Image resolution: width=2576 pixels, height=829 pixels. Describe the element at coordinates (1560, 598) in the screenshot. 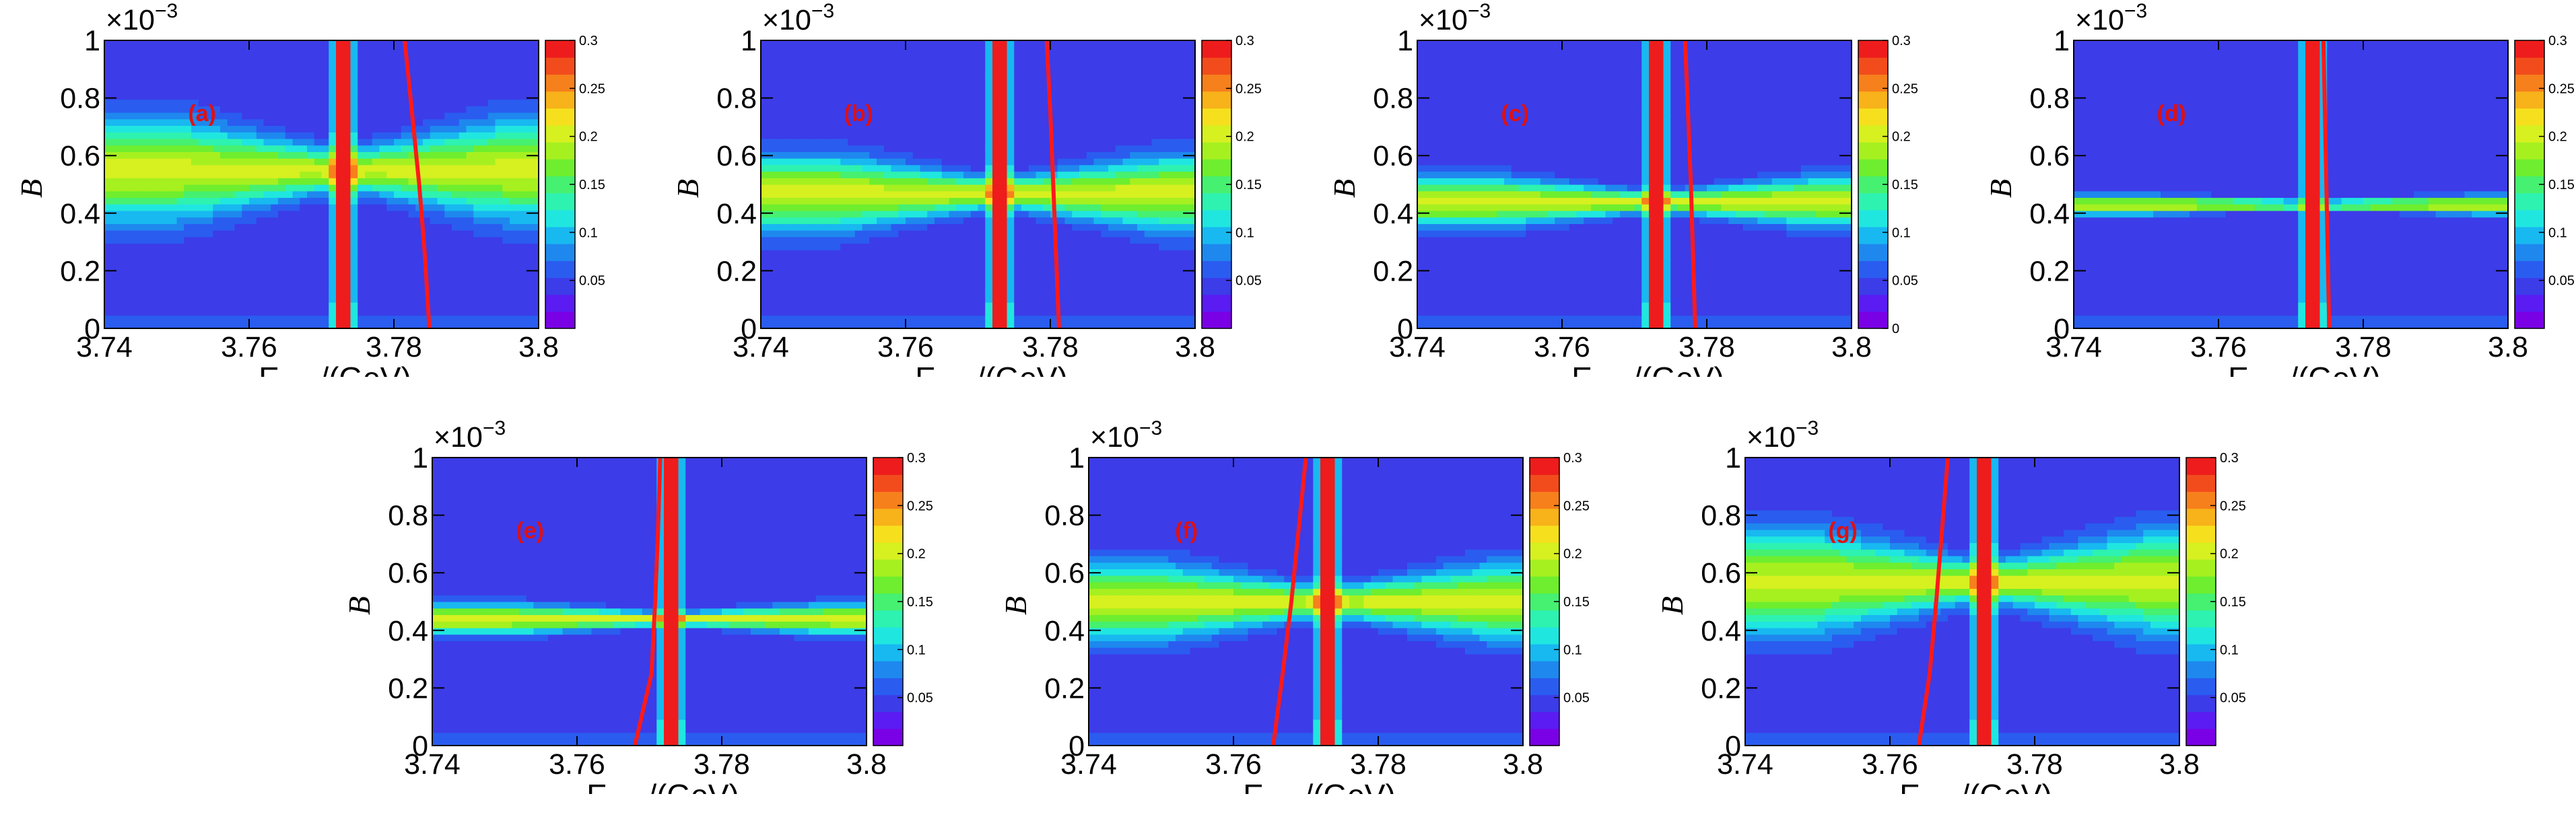

I see `colorbar-f: 0.05 0.1 0.15 0.2 0.25 0.3` at that location.